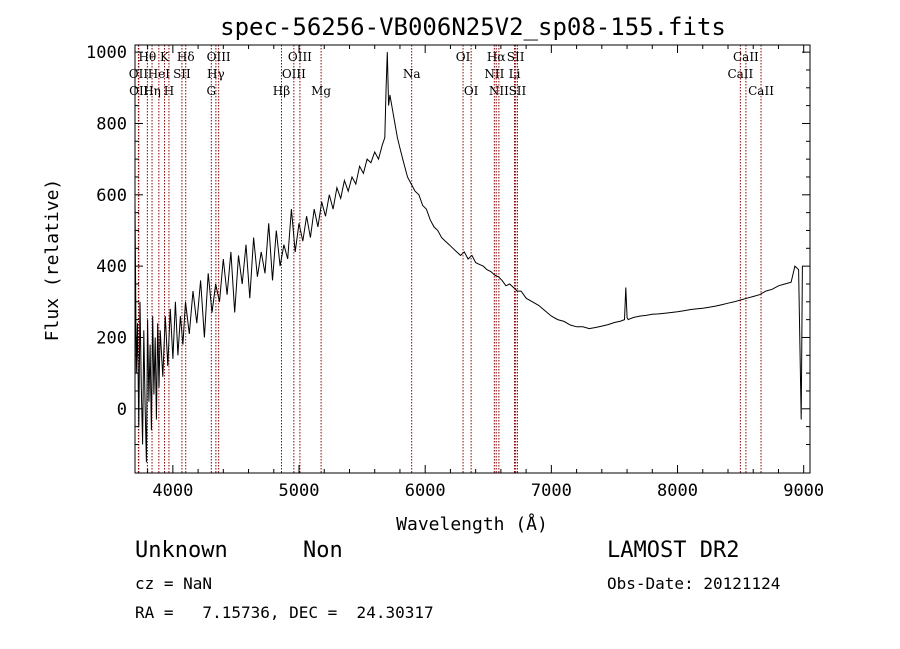  I want to click on x-tick-label: 8000, so click(677, 491).